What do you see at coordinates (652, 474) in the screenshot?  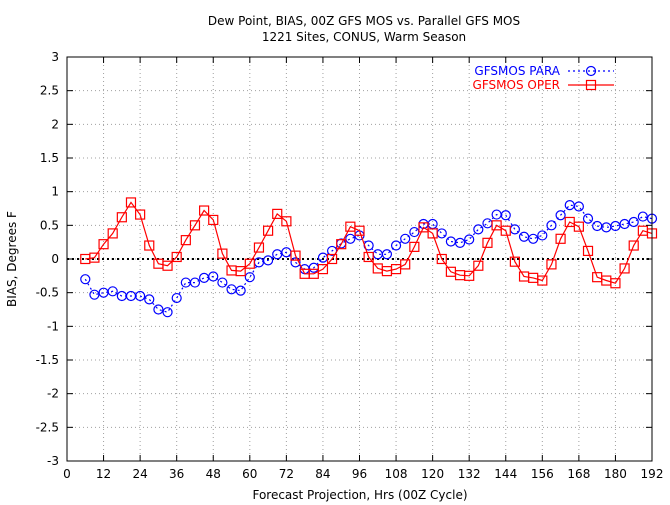 I see `x-tick-label: 192` at bounding box center [652, 474].